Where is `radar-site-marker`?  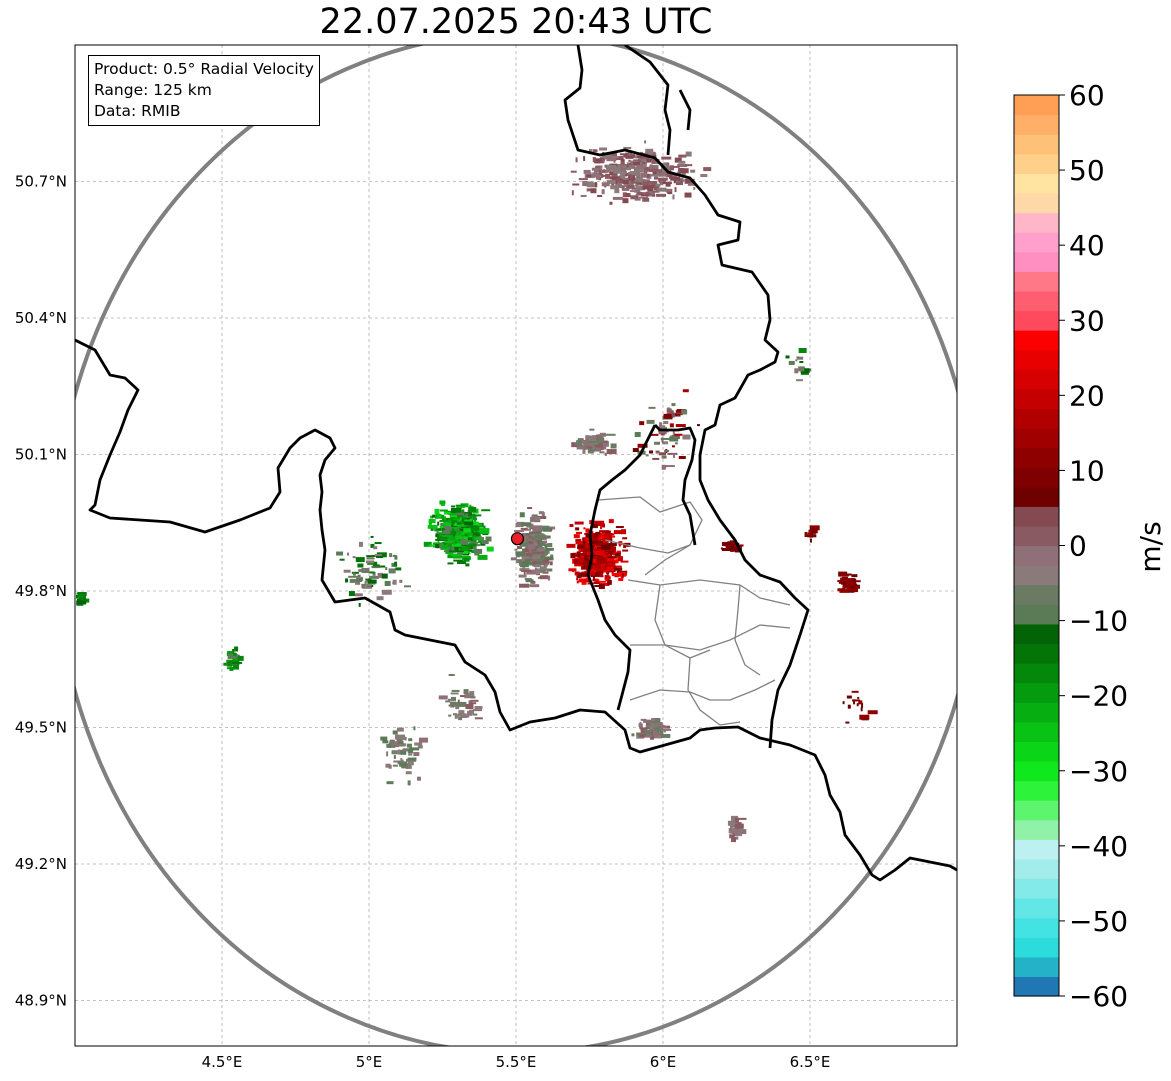 radar-site-marker is located at coordinates (517, 539).